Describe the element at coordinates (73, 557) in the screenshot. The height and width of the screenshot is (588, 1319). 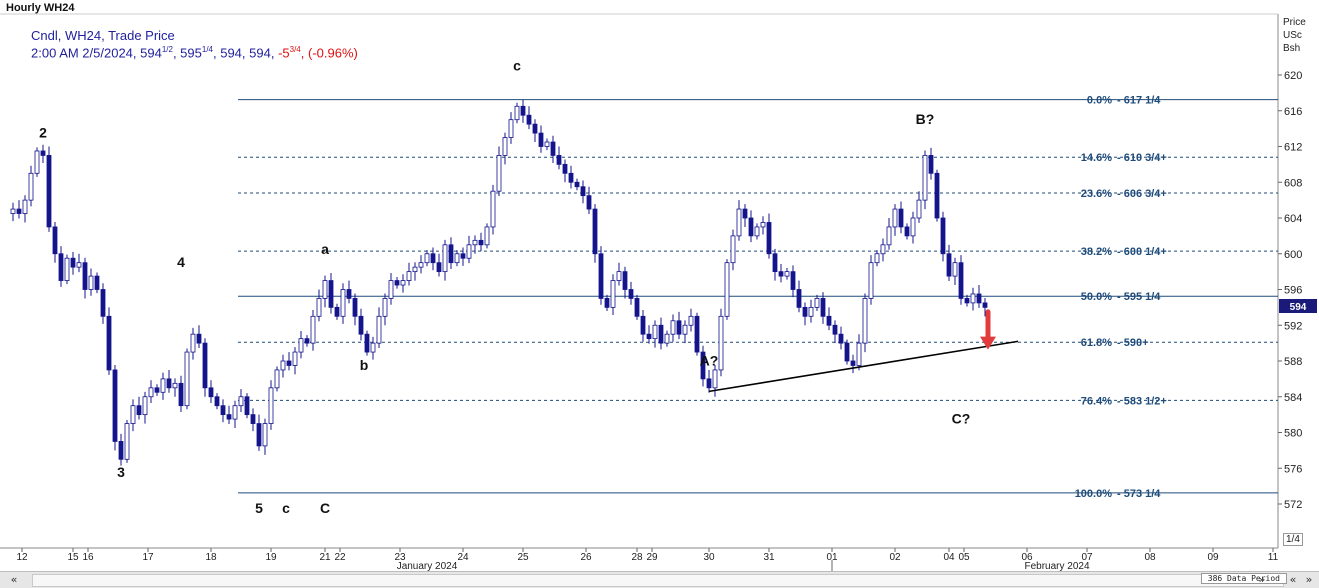
I see `x-tick-label-1: 15` at that location.